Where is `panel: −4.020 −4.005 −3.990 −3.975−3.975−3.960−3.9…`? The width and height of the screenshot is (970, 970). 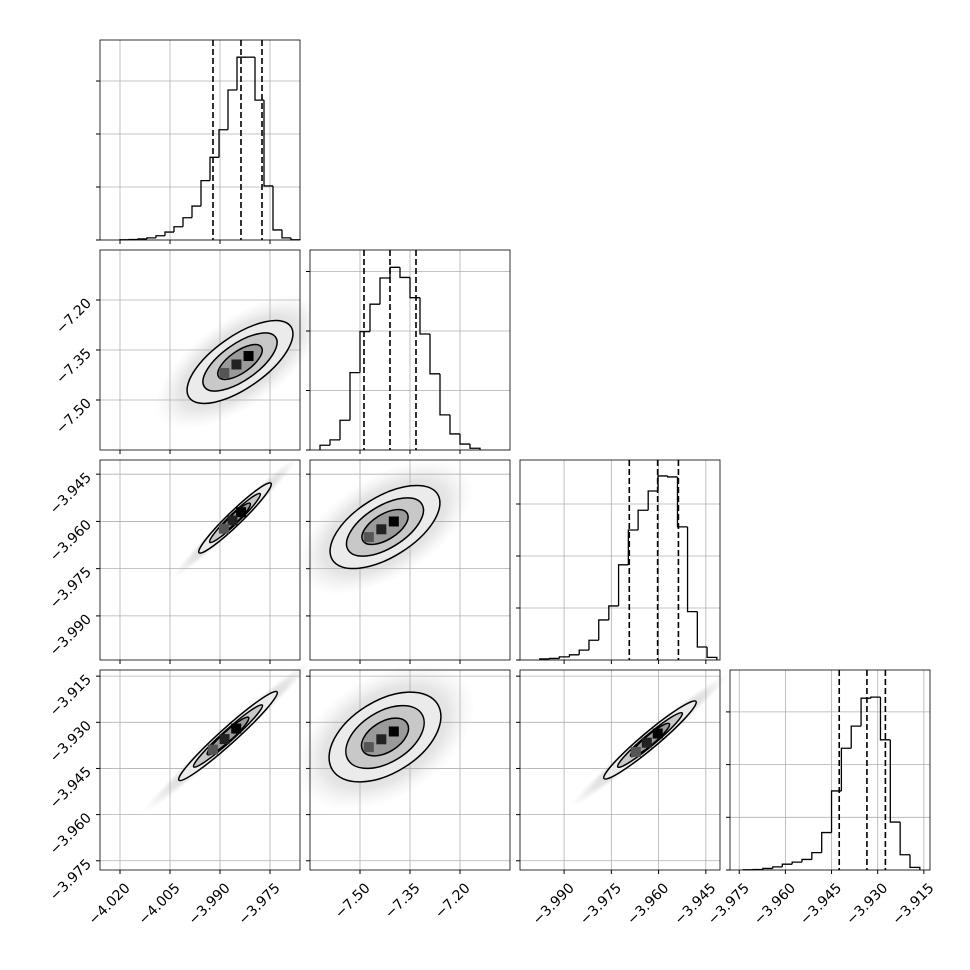 panel: −4.020 −4.005 −3.990 −3.975−3.975−3.960−3.9… is located at coordinates (181, 793).